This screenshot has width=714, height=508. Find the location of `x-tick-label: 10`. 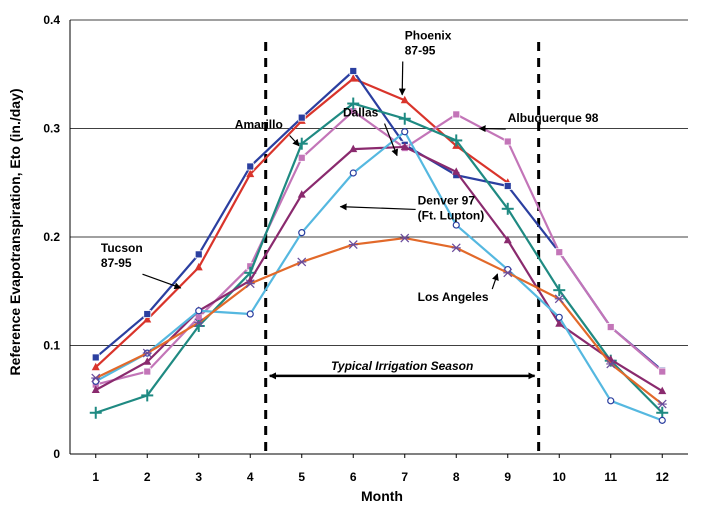

x-tick-label: 10 is located at coordinates (560, 477).